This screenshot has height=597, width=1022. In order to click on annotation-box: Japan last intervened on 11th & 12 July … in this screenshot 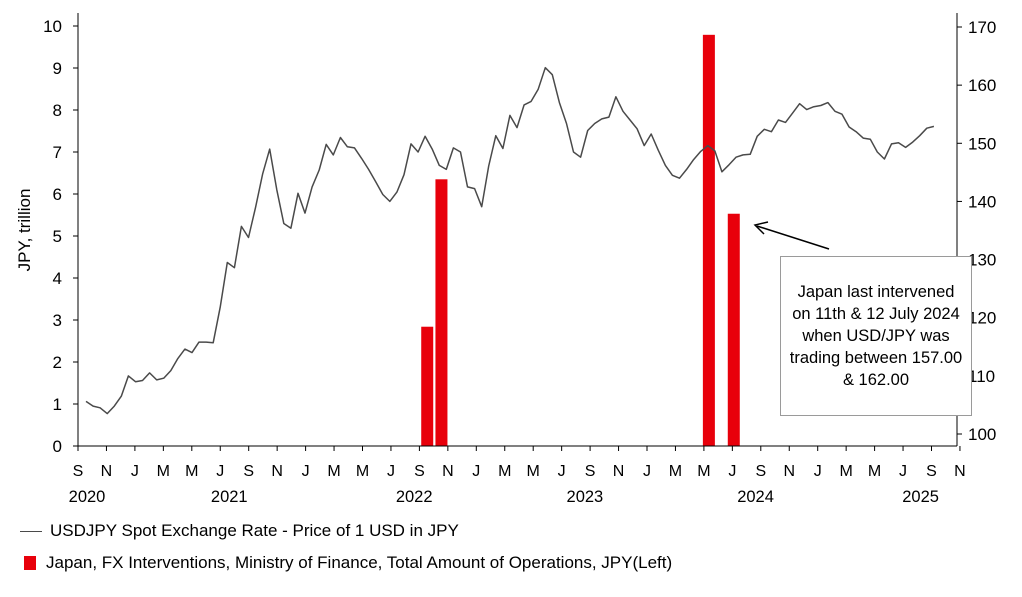, I will do `click(876, 336)`.